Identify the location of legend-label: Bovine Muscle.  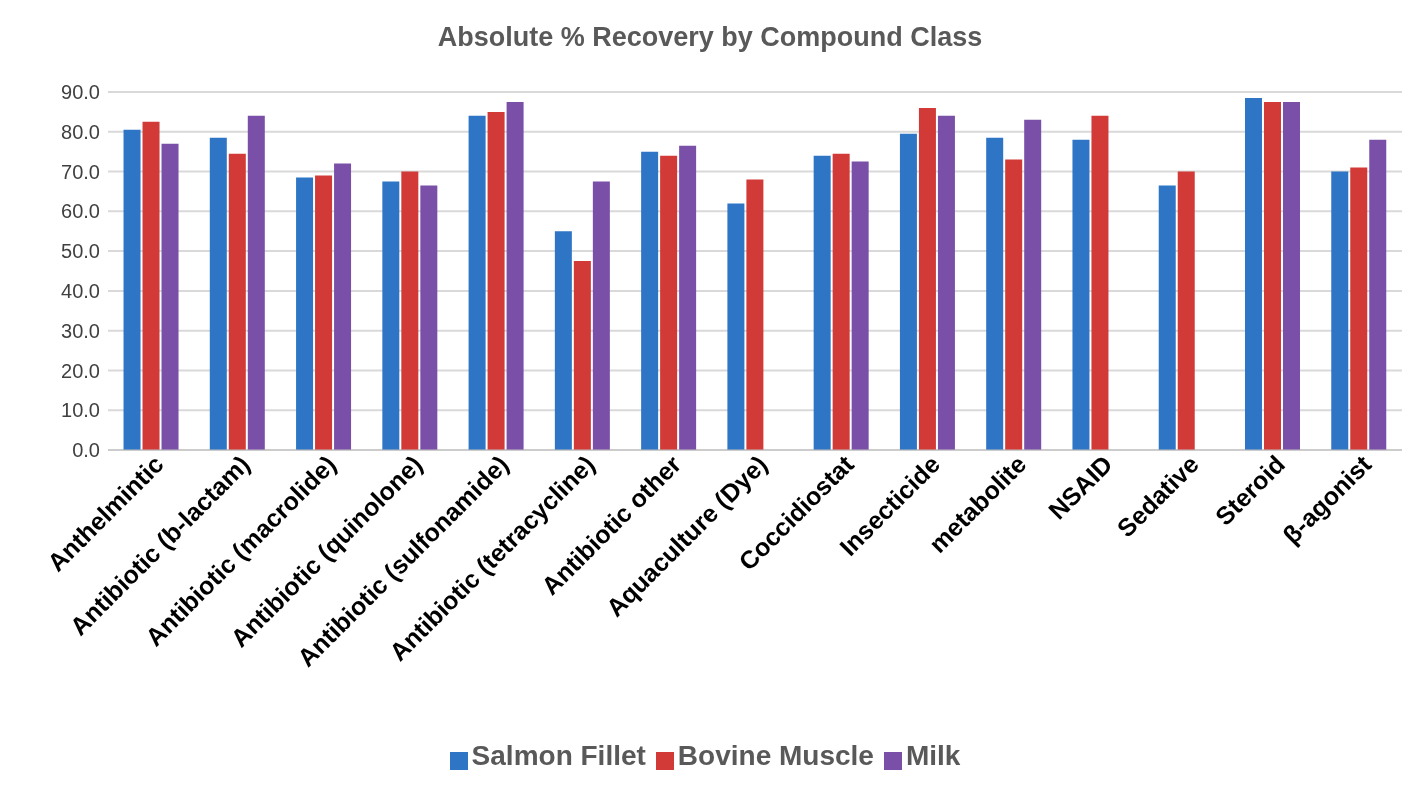
(775, 755).